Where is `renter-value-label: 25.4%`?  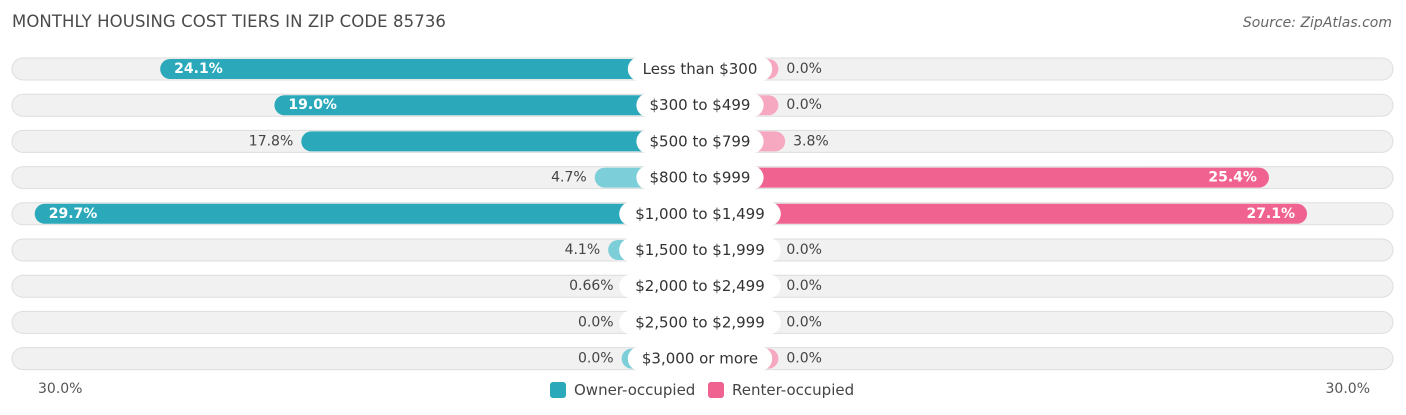
renter-value-label: 25.4% is located at coordinates (1232, 178).